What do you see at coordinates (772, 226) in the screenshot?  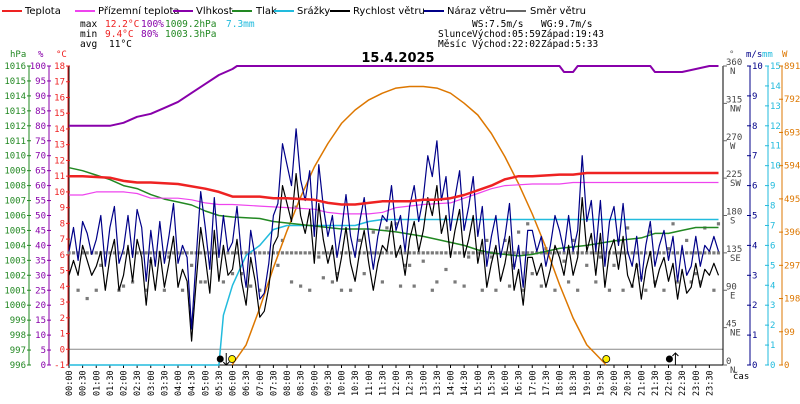 I see `tick-label: 7` at bounding box center [772, 226].